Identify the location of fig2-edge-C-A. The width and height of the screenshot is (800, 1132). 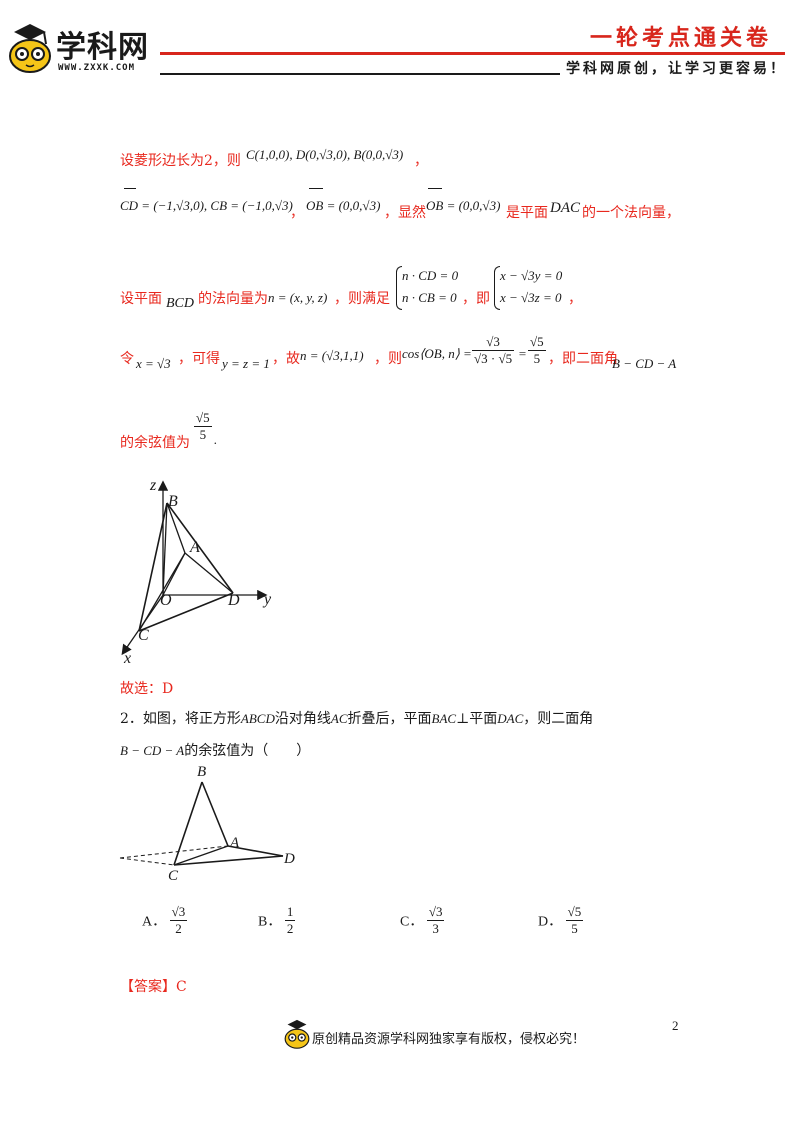
(201, 855).